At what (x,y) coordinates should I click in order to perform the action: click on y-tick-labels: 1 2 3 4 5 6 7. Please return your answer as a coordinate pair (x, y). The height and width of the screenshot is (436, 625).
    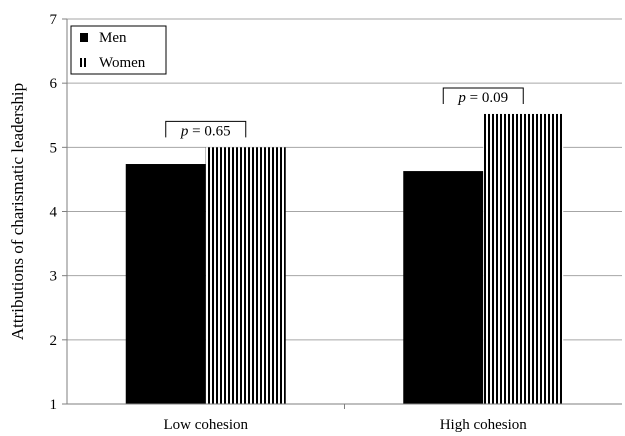
    Looking at the image, I should click on (54, 212).